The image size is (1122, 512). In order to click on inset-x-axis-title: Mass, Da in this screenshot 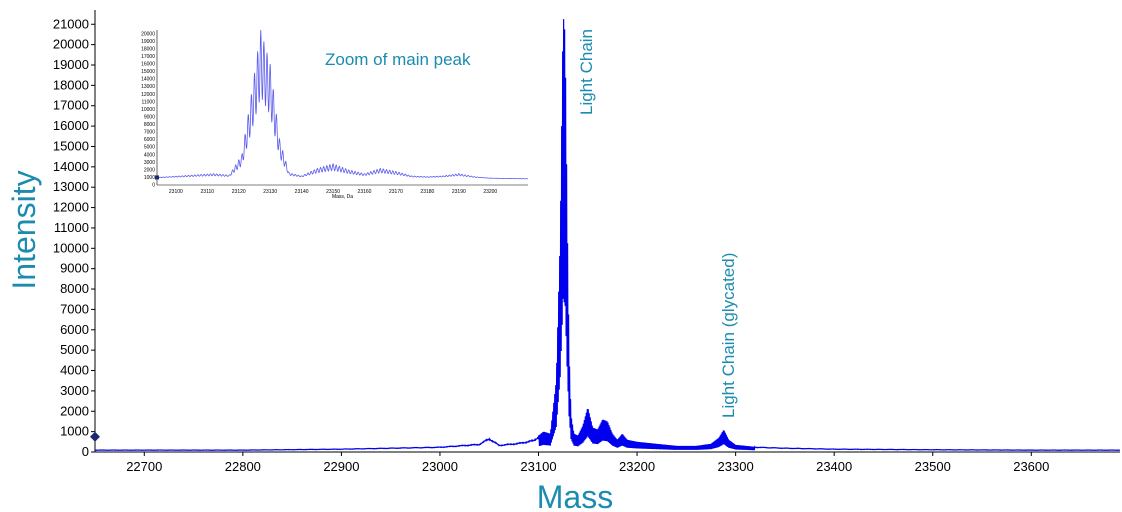, I will do `click(342, 197)`.